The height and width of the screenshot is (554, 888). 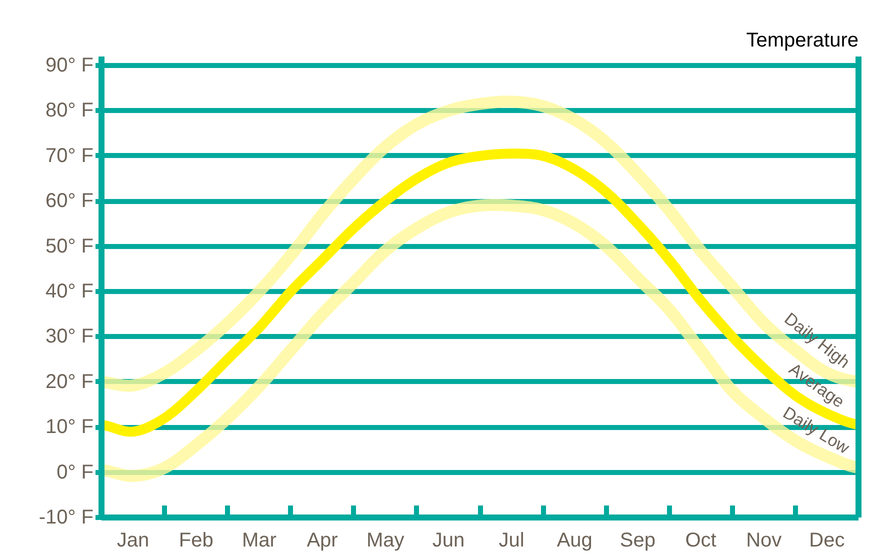 What do you see at coordinates (69, 337) in the screenshot?
I see `y-tick-label: 30° F` at bounding box center [69, 337].